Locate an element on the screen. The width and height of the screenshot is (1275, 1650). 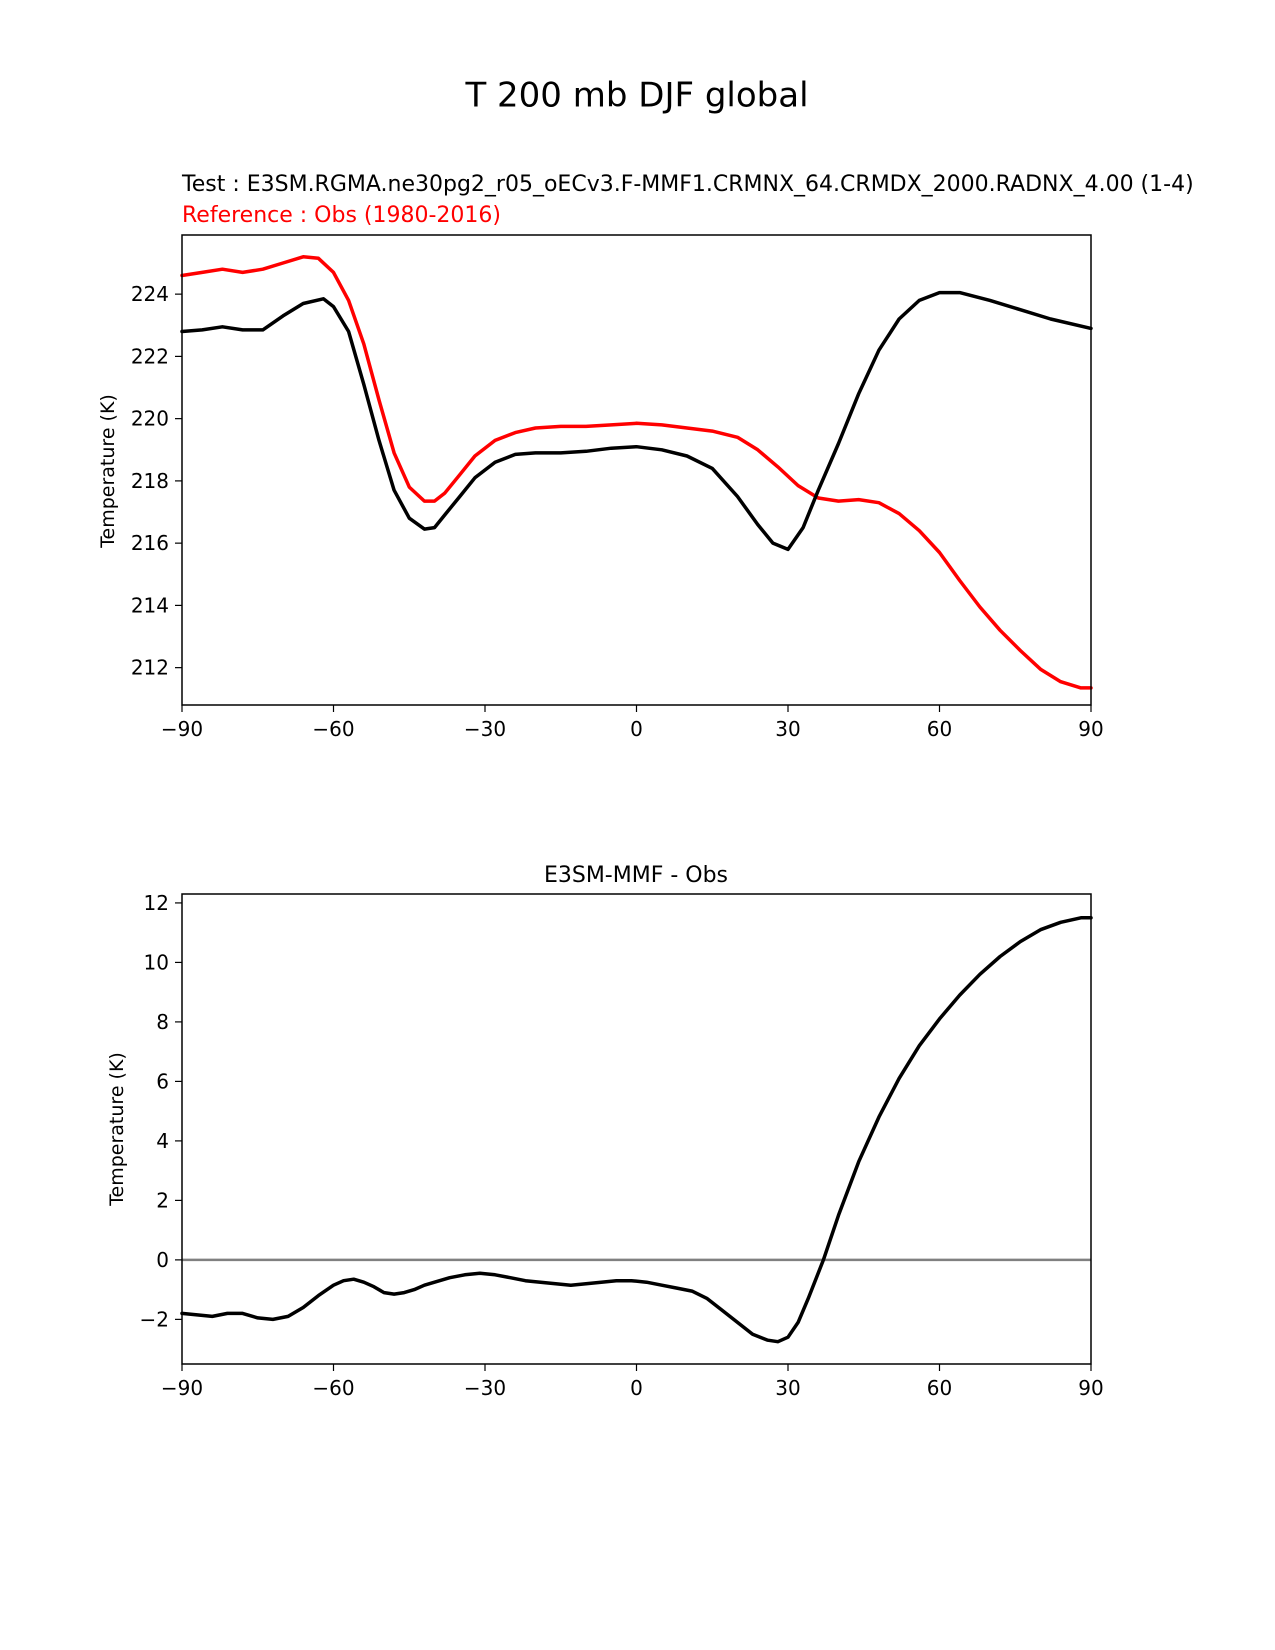
top-panel-series-test is located at coordinates (636, 421).